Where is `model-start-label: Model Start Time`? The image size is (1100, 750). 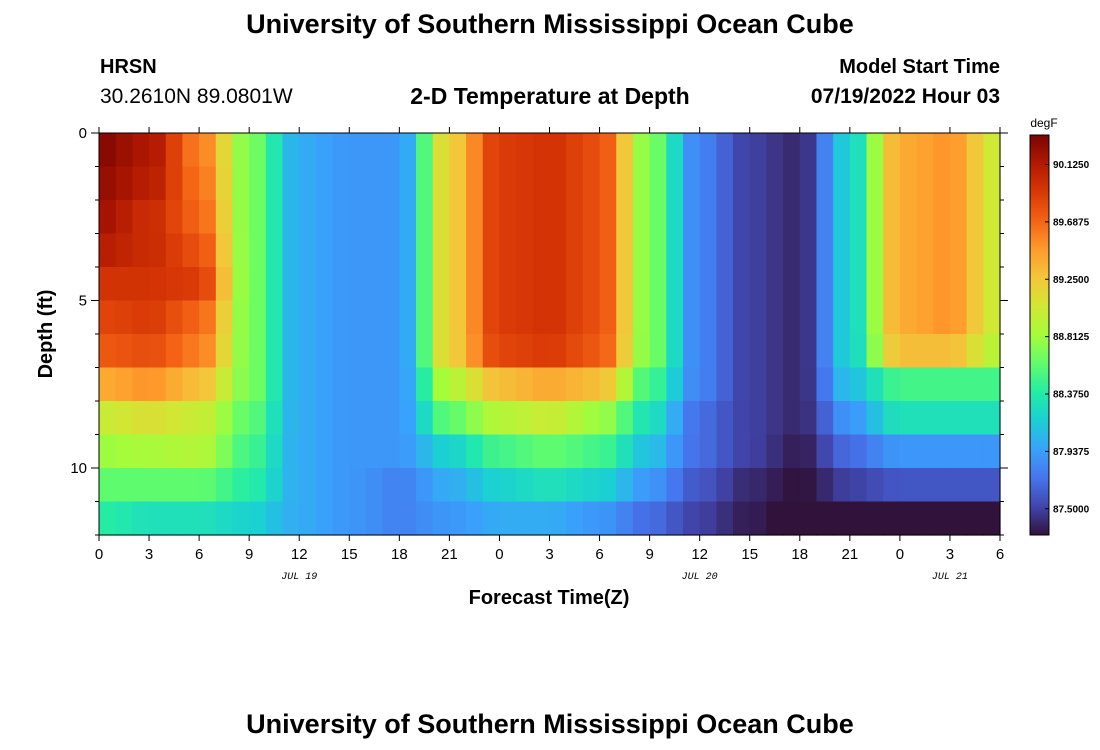 model-start-label: Model Start Time is located at coordinates (919, 67).